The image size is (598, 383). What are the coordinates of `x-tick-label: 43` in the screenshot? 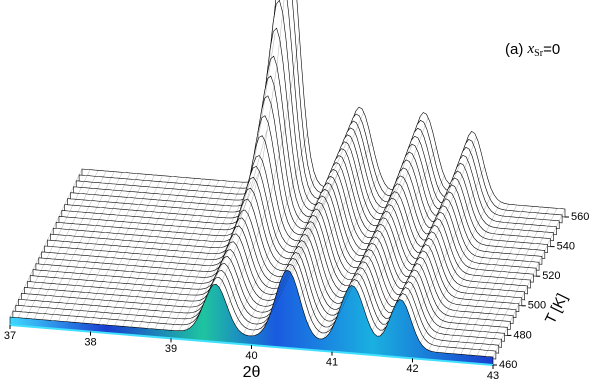 It's located at (493, 376).